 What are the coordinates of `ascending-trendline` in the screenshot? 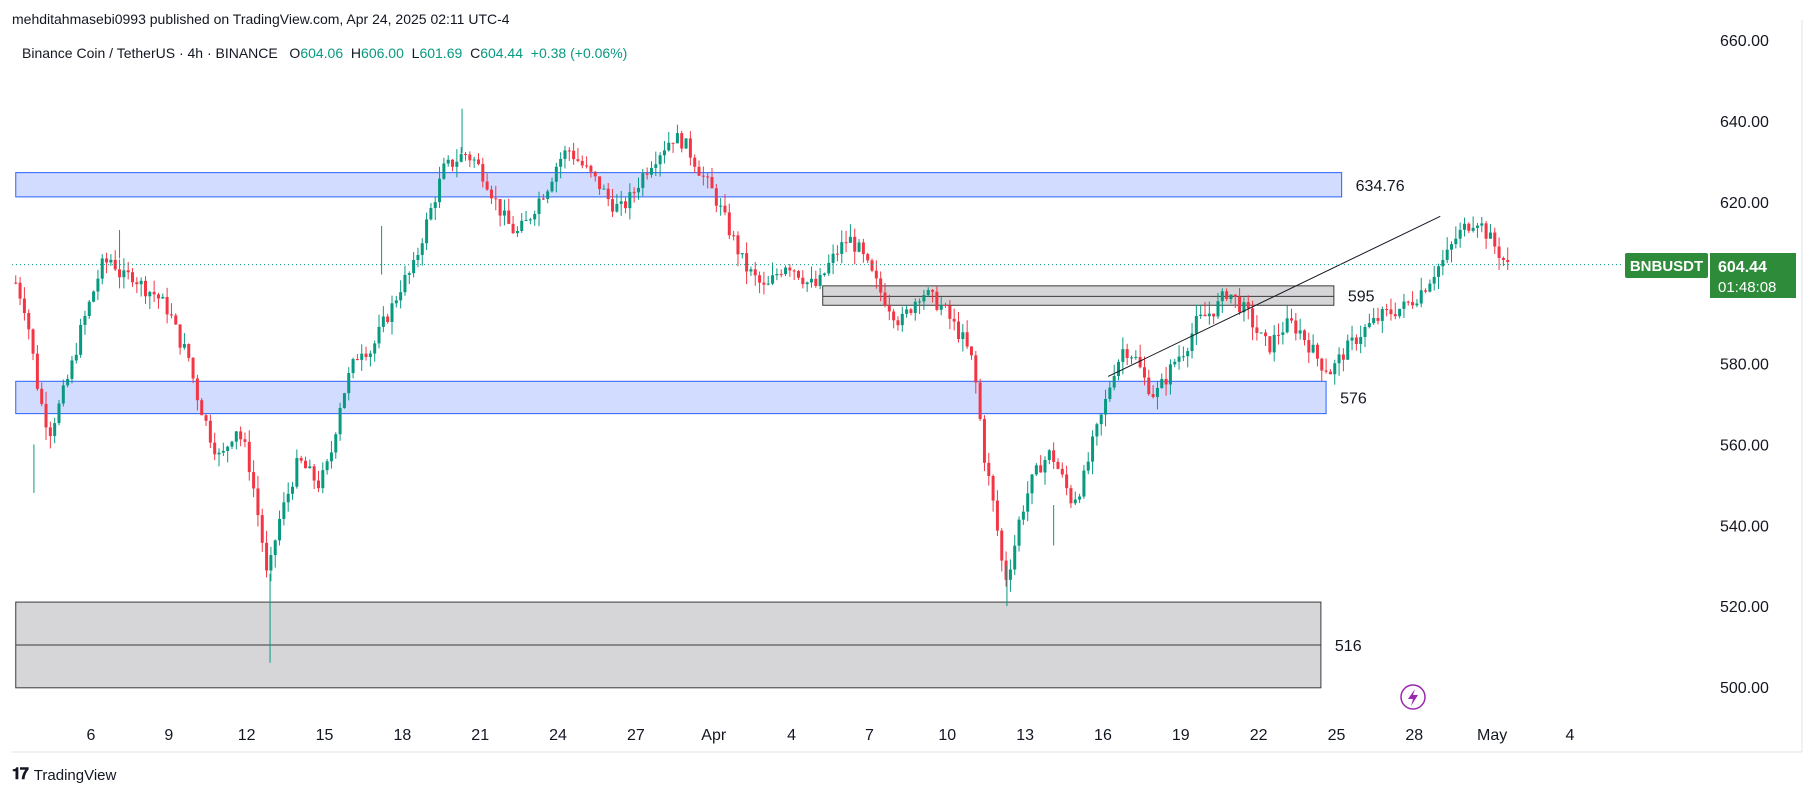 It's located at (1274, 296).